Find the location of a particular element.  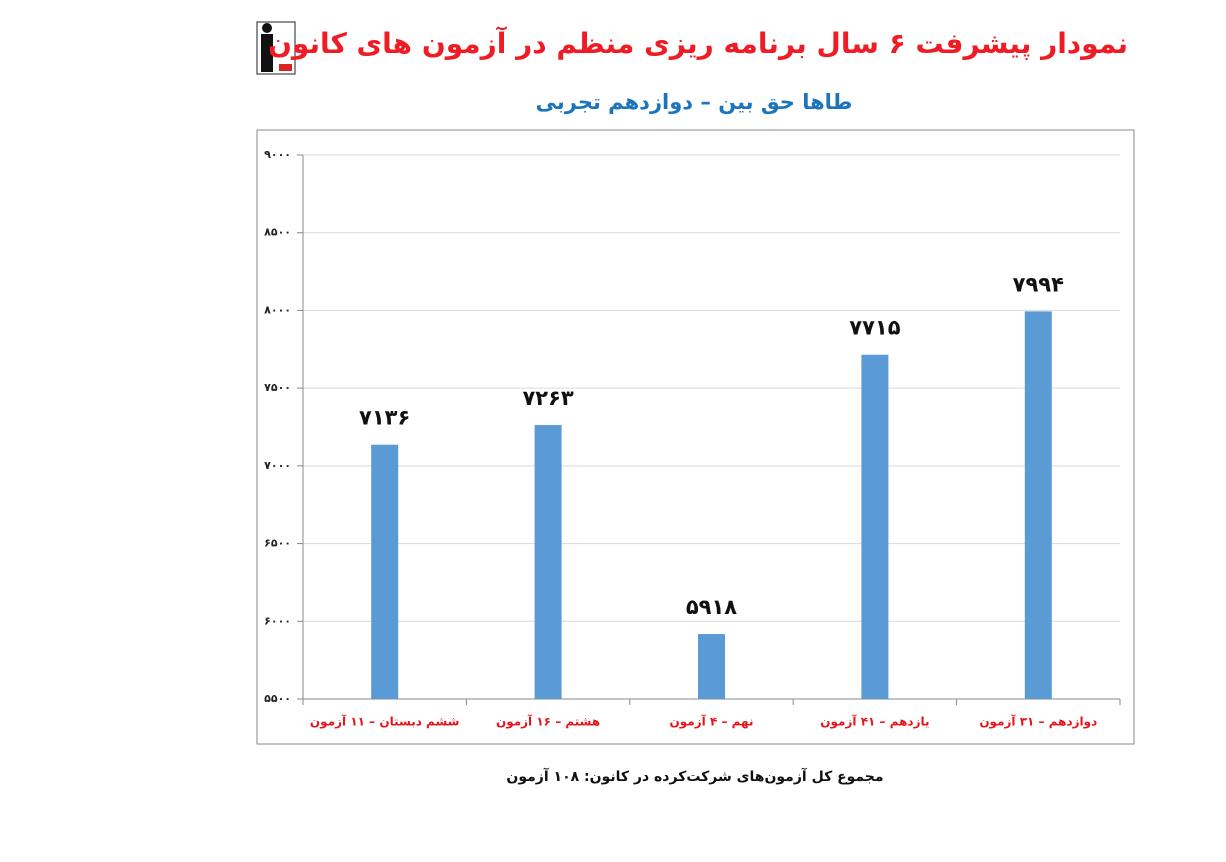

data-label: ۵۹۱۸ is located at coordinates (711, 607).